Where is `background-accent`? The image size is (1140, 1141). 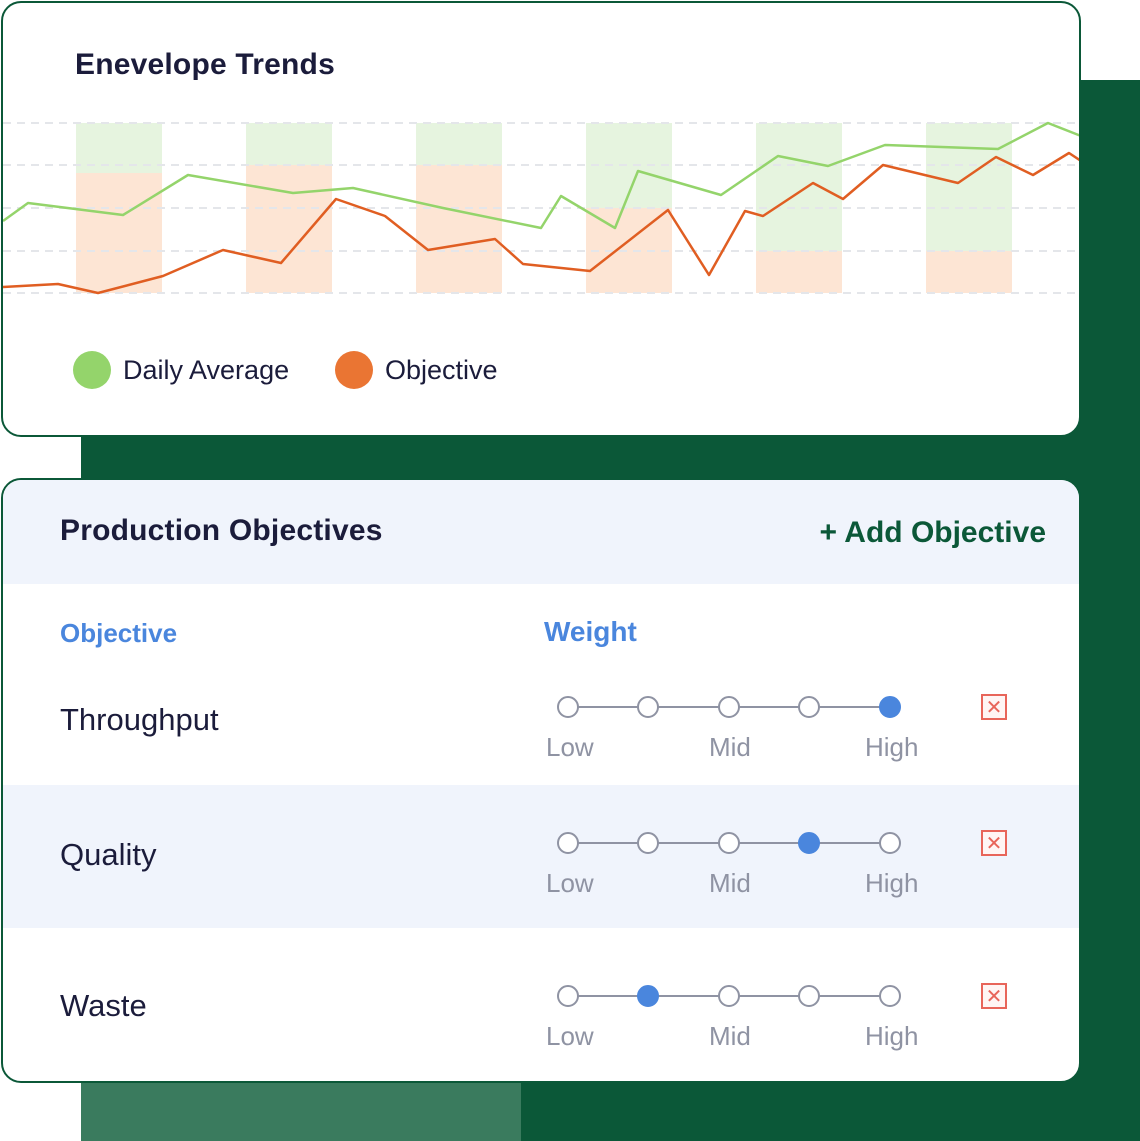 background-accent is located at coordinates (301, 1109).